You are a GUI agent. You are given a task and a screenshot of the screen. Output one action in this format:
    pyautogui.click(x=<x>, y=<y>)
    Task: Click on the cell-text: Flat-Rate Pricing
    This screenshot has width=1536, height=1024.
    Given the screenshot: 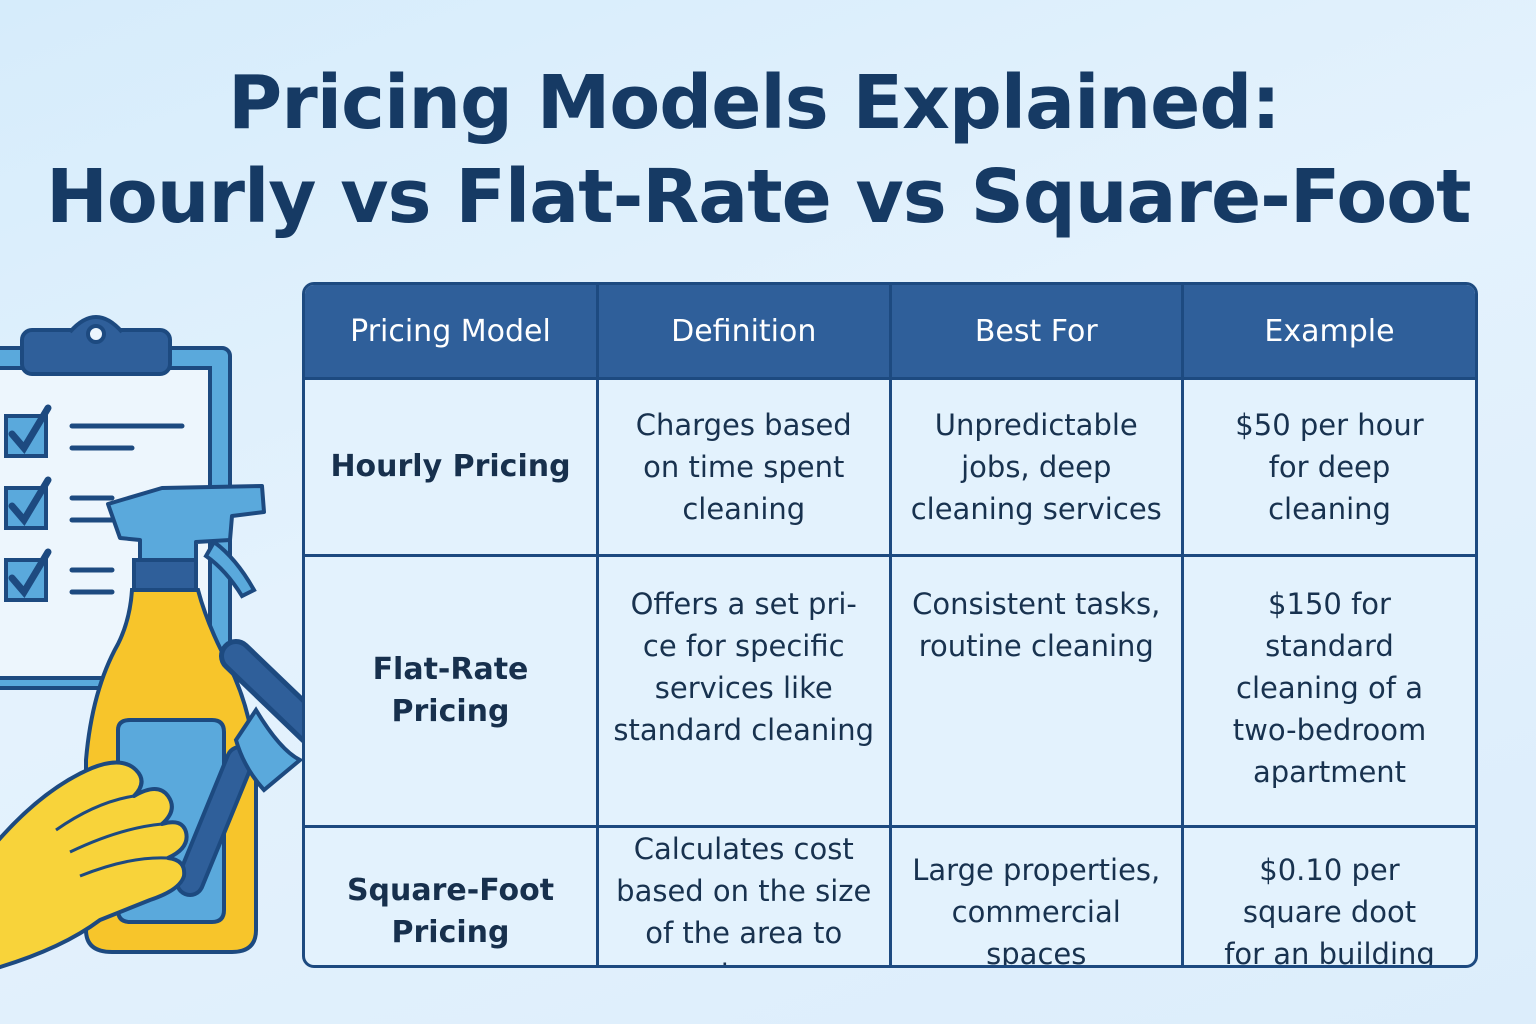 What is the action you would take?
    pyautogui.click(x=450, y=690)
    